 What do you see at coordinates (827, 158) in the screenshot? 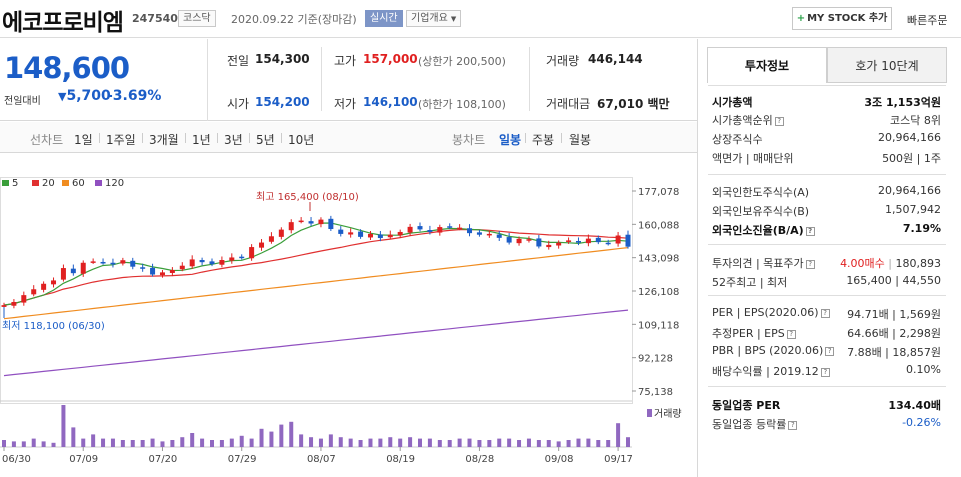
I see `invest-row: 액면가 | 매매단위 500원 | 1주` at bounding box center [827, 158].